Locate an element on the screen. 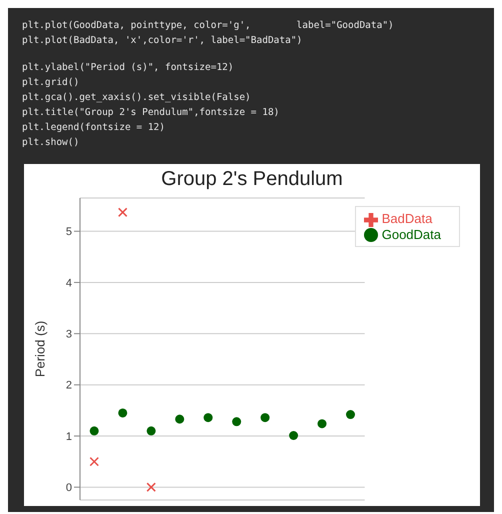  y-axis-title: Period (s) is located at coordinates (40, 349).